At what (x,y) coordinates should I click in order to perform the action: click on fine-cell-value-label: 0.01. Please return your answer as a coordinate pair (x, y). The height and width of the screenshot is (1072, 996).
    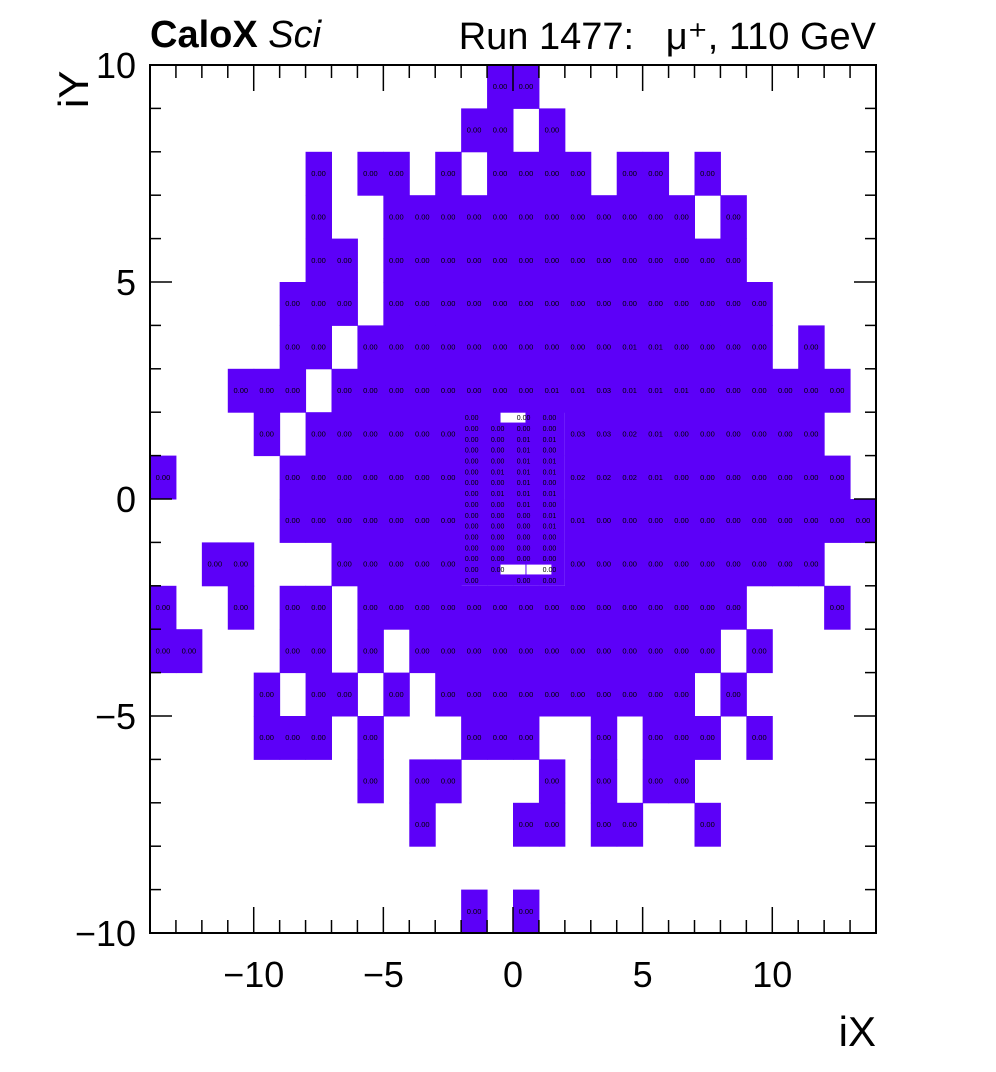
    Looking at the image, I should click on (524, 451).